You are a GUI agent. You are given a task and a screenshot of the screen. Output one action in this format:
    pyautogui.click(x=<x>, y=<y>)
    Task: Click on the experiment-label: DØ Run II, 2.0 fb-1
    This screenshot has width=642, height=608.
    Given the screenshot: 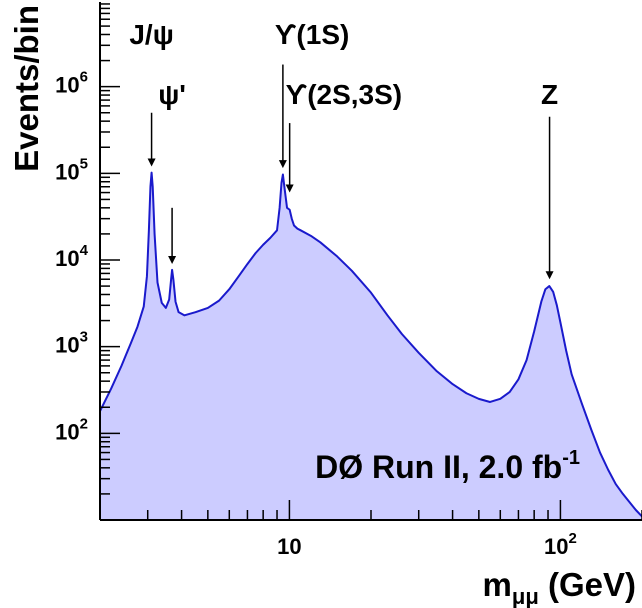 What is the action you would take?
    pyautogui.click(x=447, y=466)
    